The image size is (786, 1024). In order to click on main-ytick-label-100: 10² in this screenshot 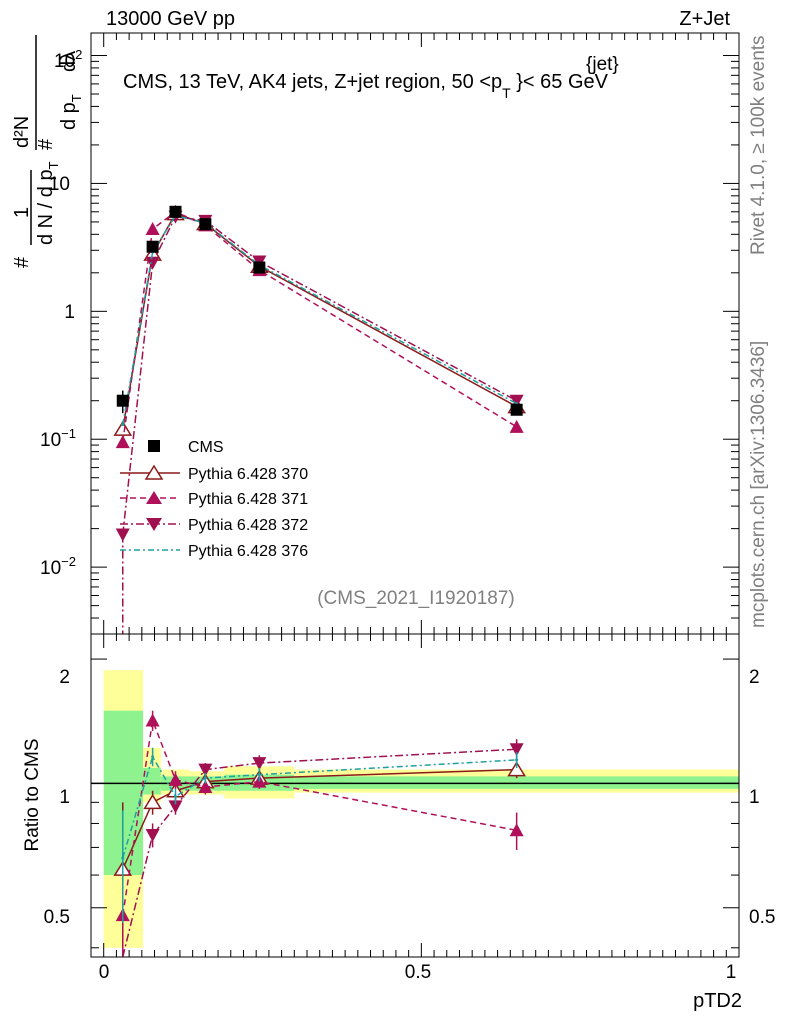, I will do `click(68, 59)`.